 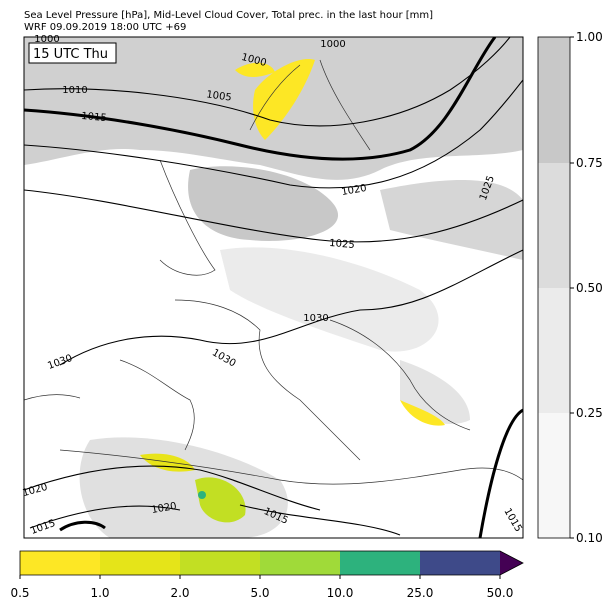 I want to click on isobar-label: 1015, so click(x=94, y=117).